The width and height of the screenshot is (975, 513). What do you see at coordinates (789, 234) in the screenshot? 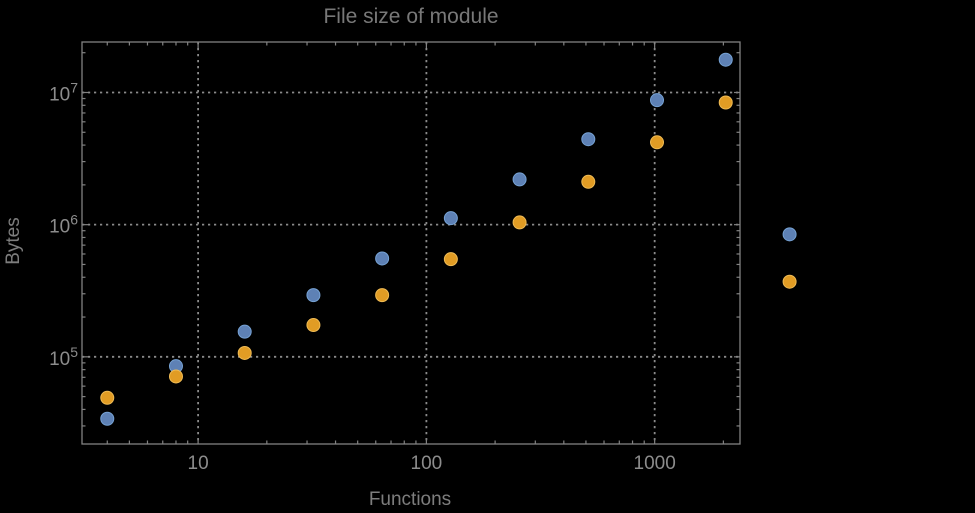
I see `data-point-series-blue-x3900` at bounding box center [789, 234].